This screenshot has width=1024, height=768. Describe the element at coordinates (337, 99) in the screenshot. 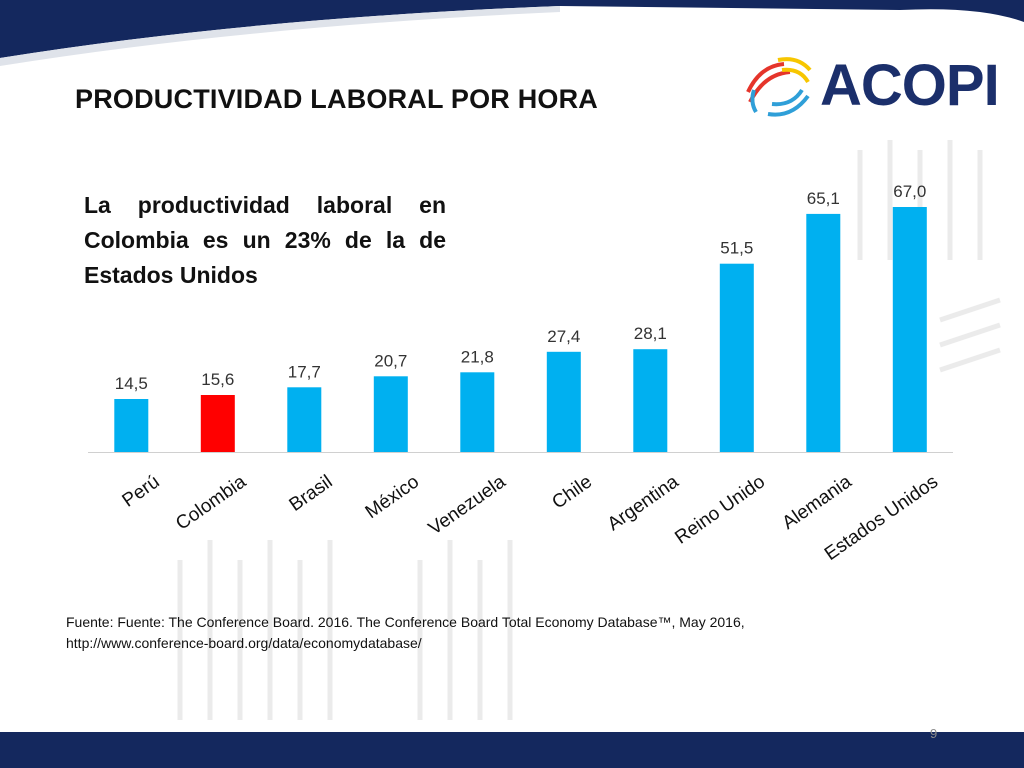

I see `slide-title: PRODUCTIVIDAD LABORAL POR HORA` at that location.